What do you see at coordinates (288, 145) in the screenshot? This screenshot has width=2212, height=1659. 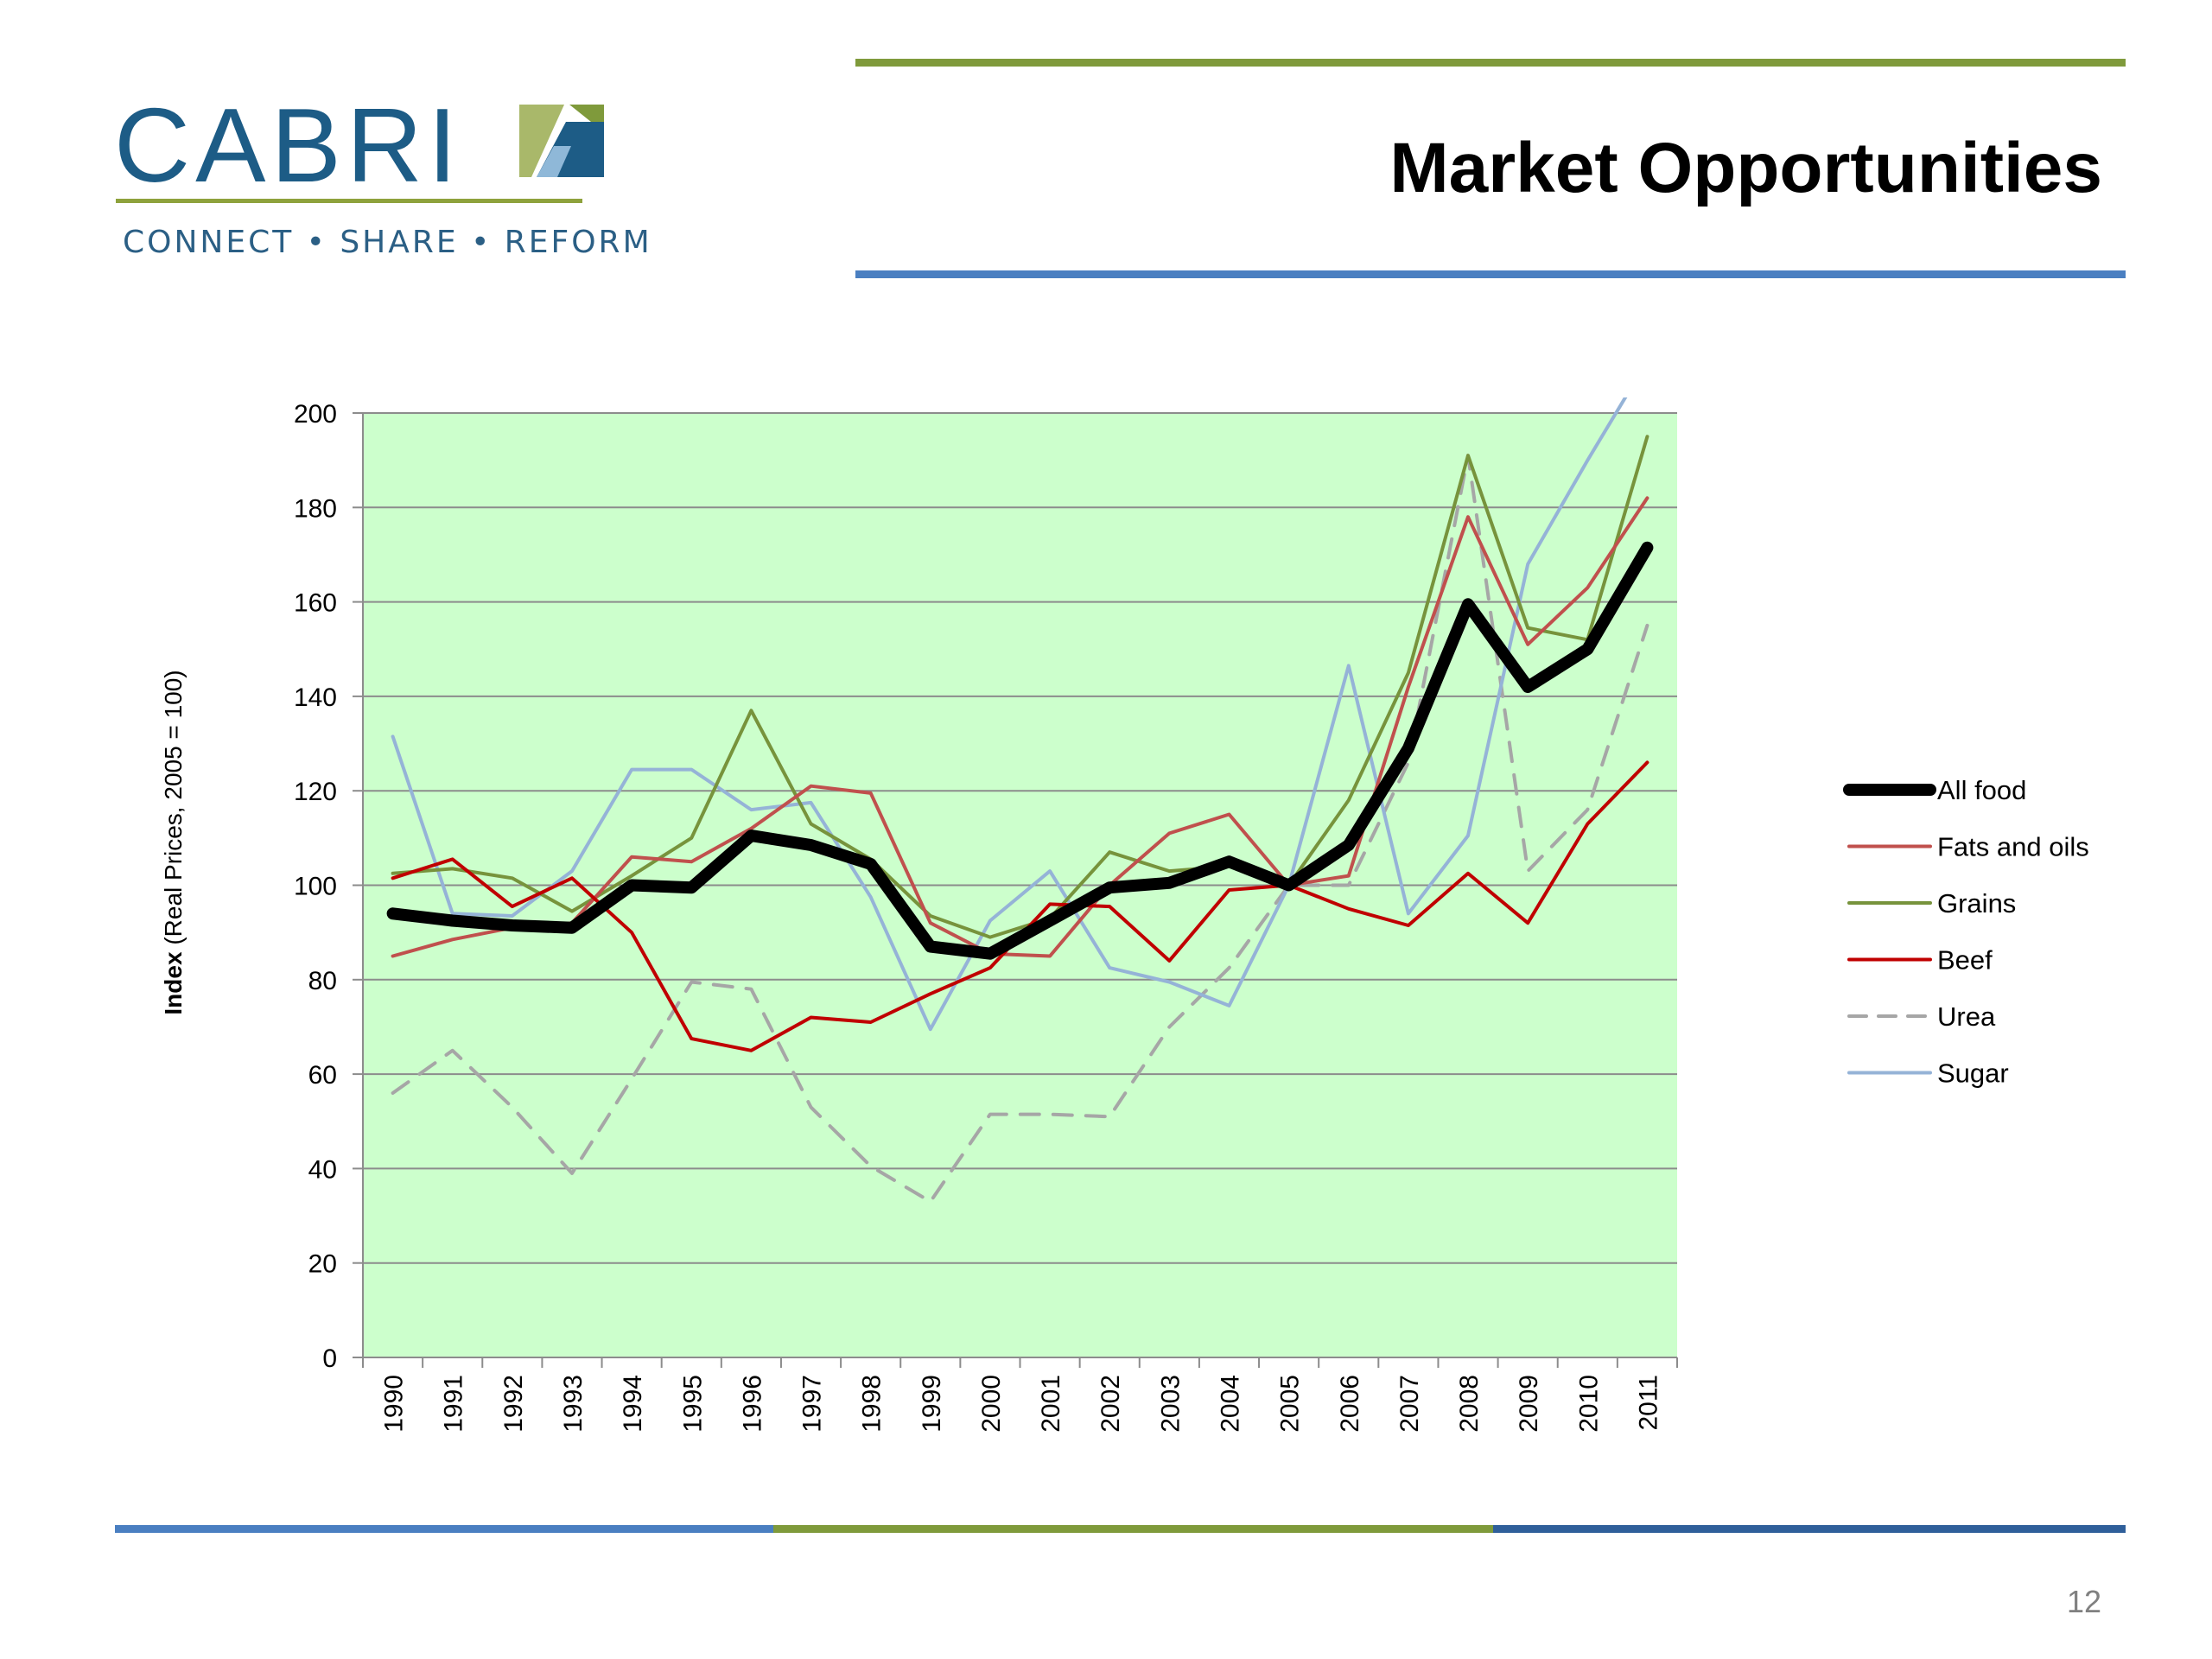 I see `logo-wordmark: CABRI` at bounding box center [288, 145].